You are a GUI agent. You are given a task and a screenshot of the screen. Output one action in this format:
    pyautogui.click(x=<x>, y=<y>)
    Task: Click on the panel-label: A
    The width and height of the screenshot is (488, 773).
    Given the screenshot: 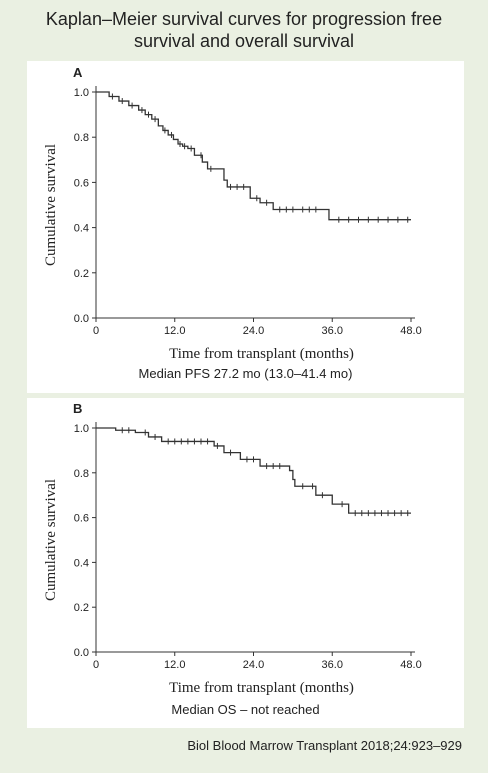 What is the action you would take?
    pyautogui.click(x=78, y=72)
    